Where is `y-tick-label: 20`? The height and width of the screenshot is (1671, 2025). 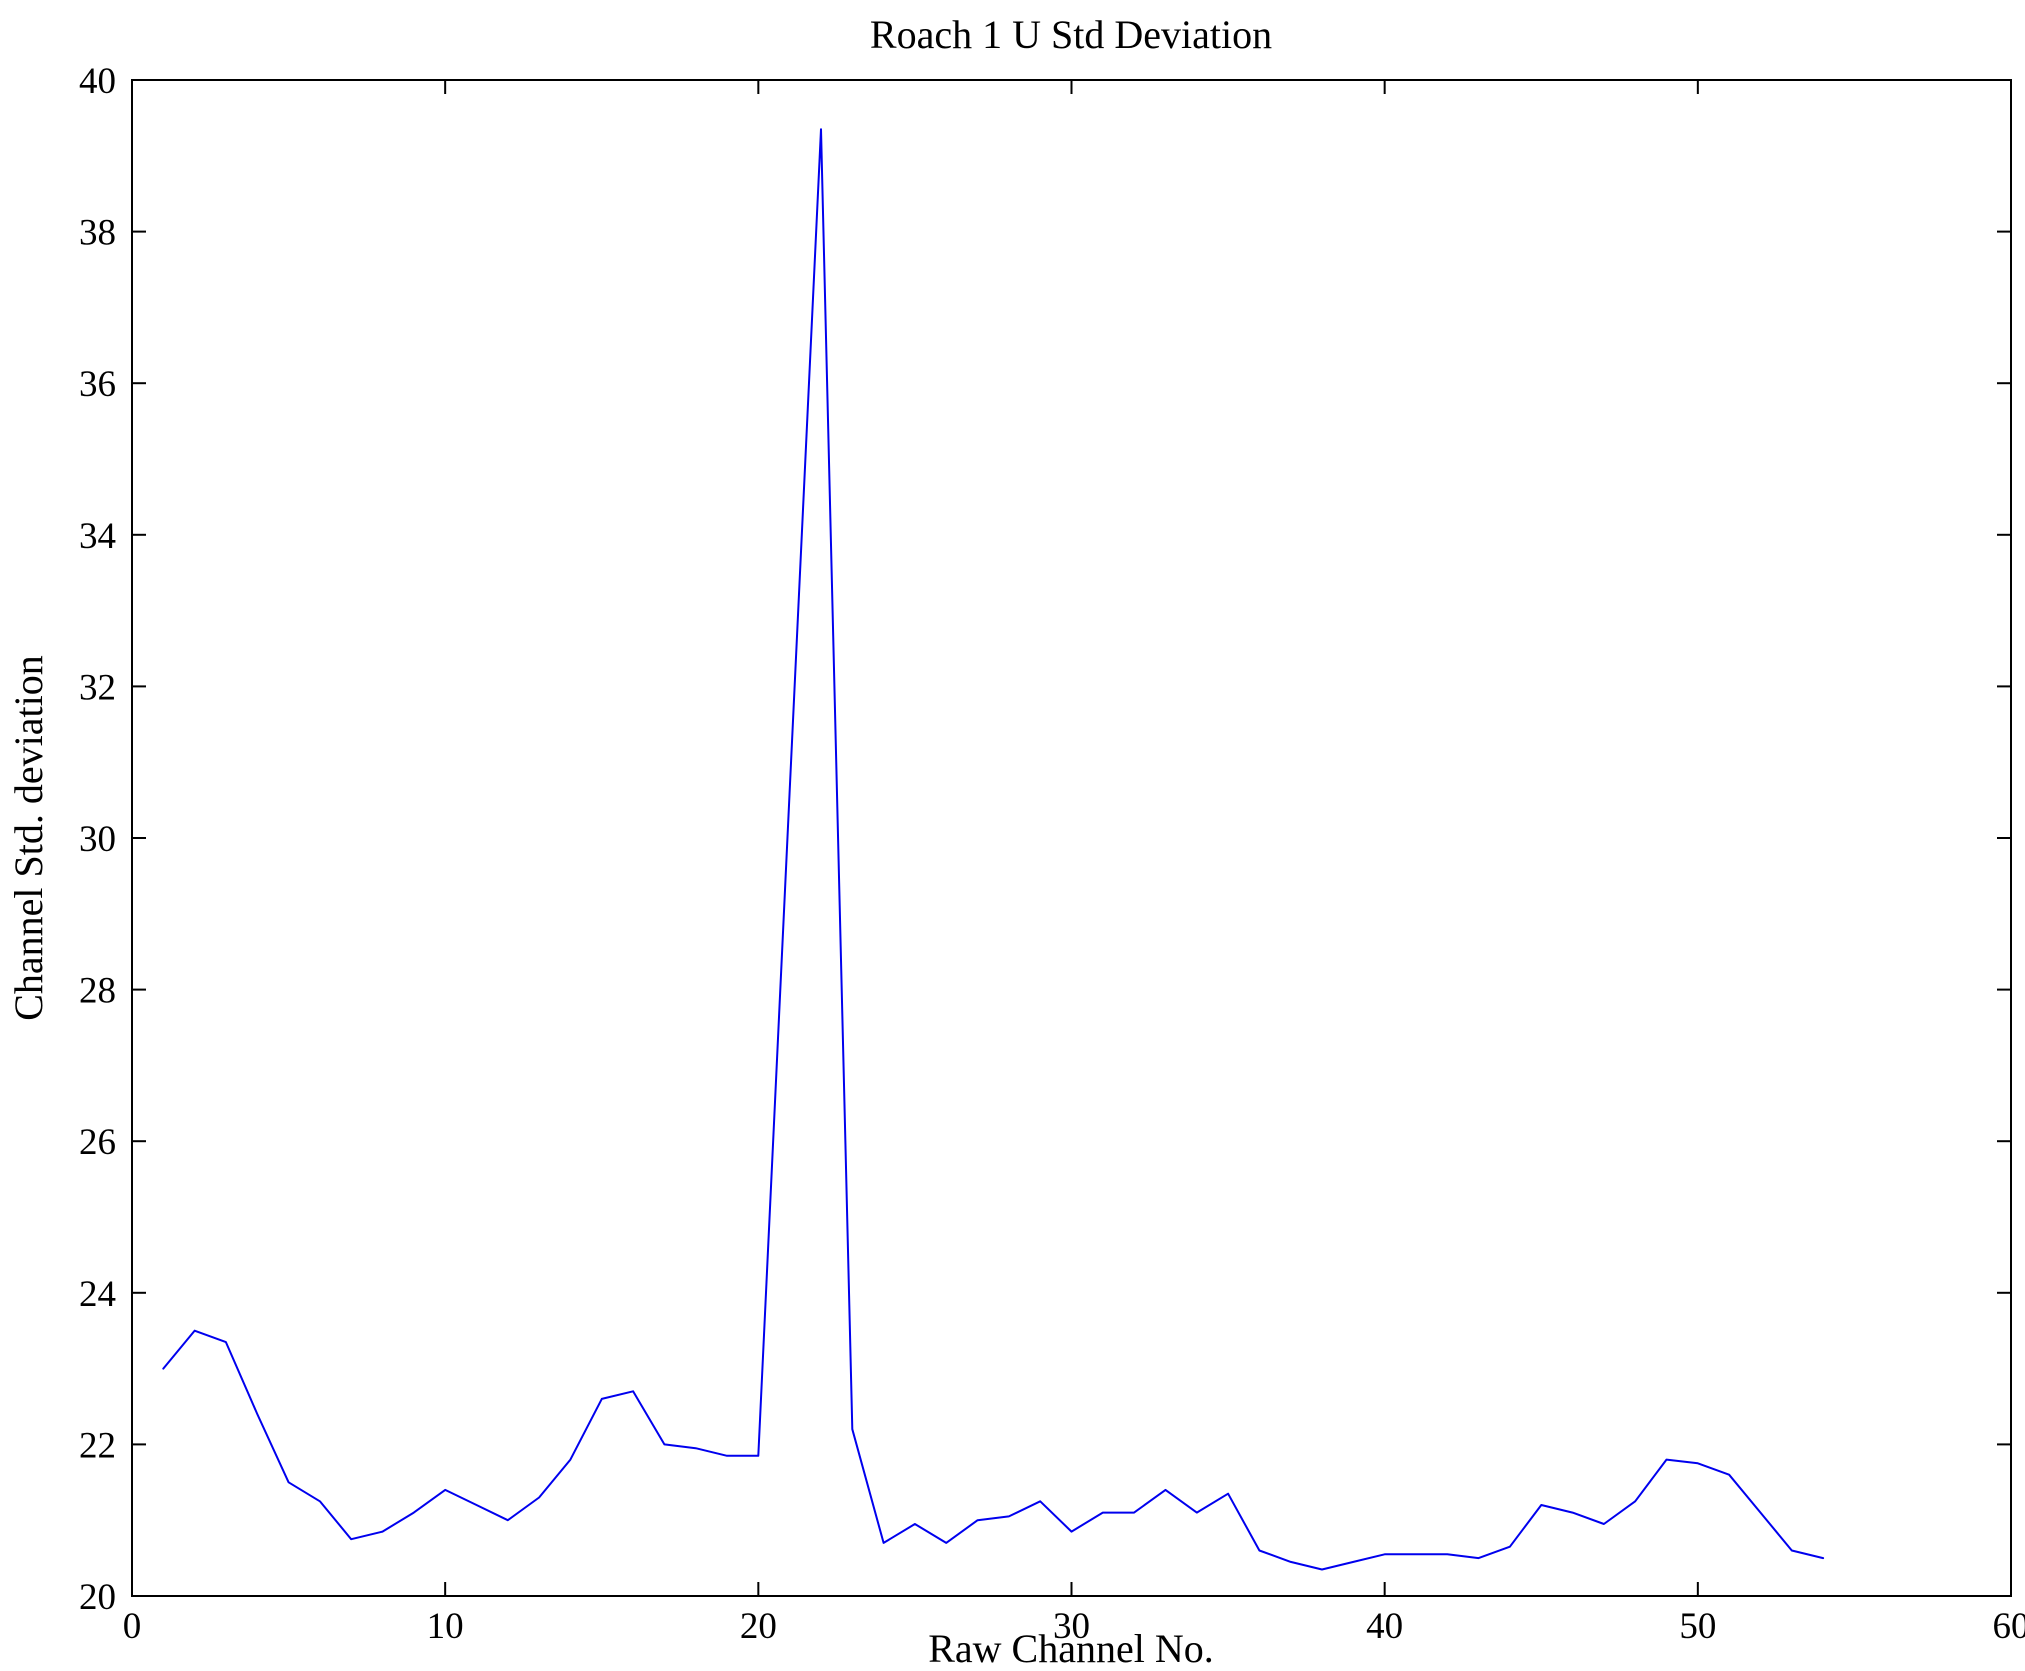
y-tick-label: 20 is located at coordinates (97, 1597).